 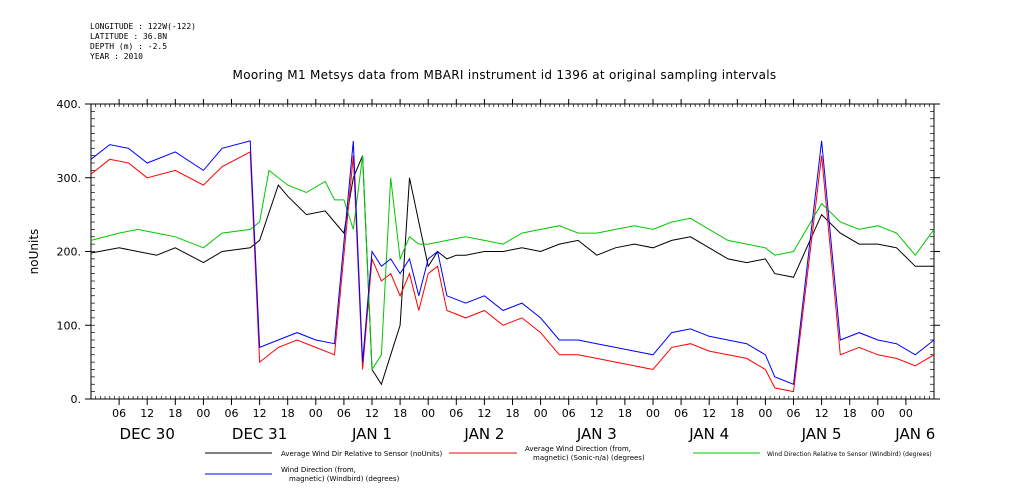 I want to click on x-day-label: JAN 3, so click(x=596, y=434).